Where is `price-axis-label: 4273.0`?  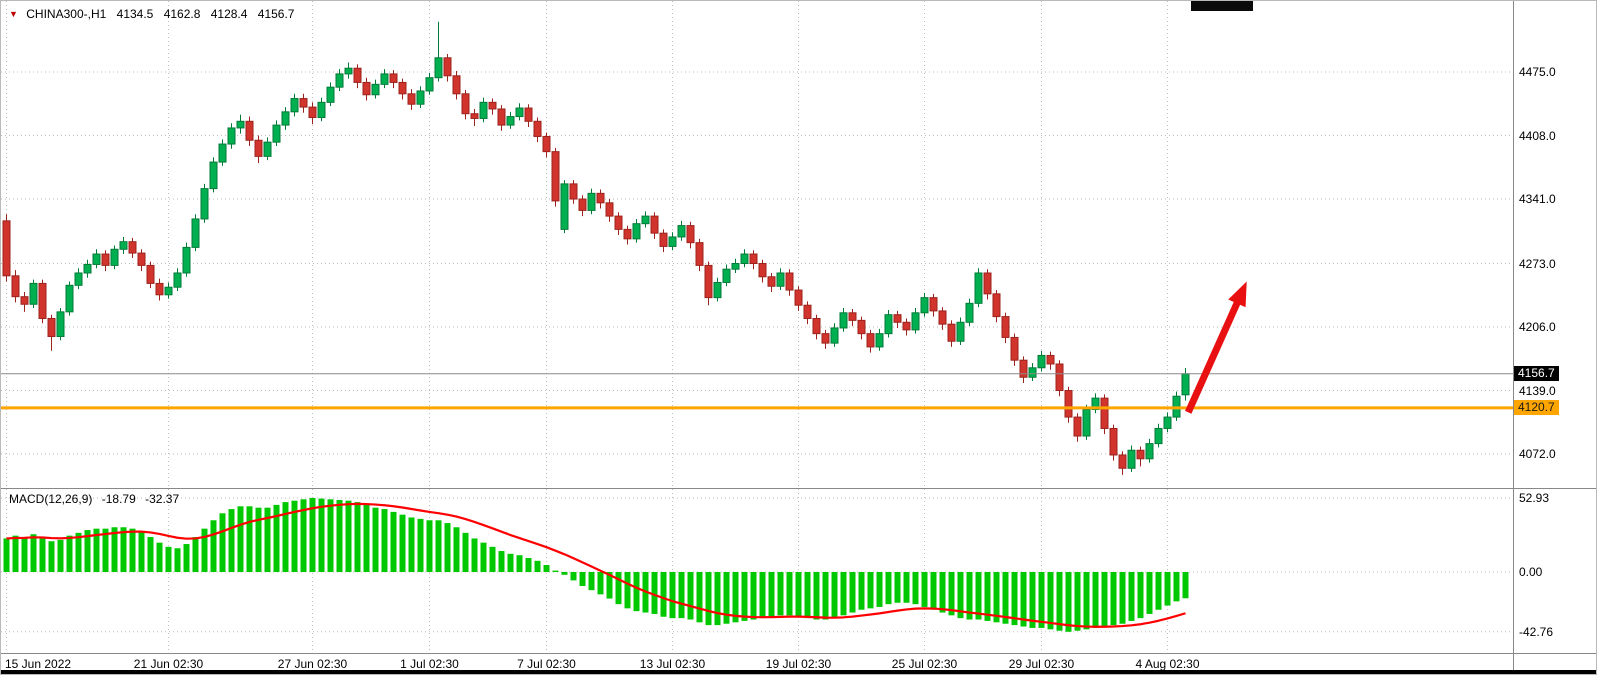 price-axis-label: 4273.0 is located at coordinates (1537, 263).